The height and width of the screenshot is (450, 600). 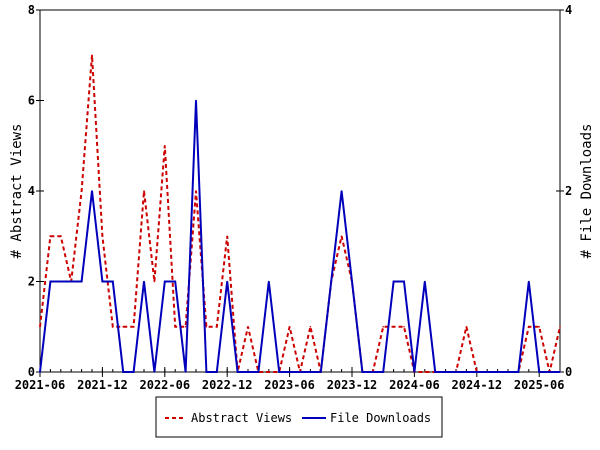 What do you see at coordinates (568, 10) in the screenshot?
I see `y2-tick-label: 4` at bounding box center [568, 10].